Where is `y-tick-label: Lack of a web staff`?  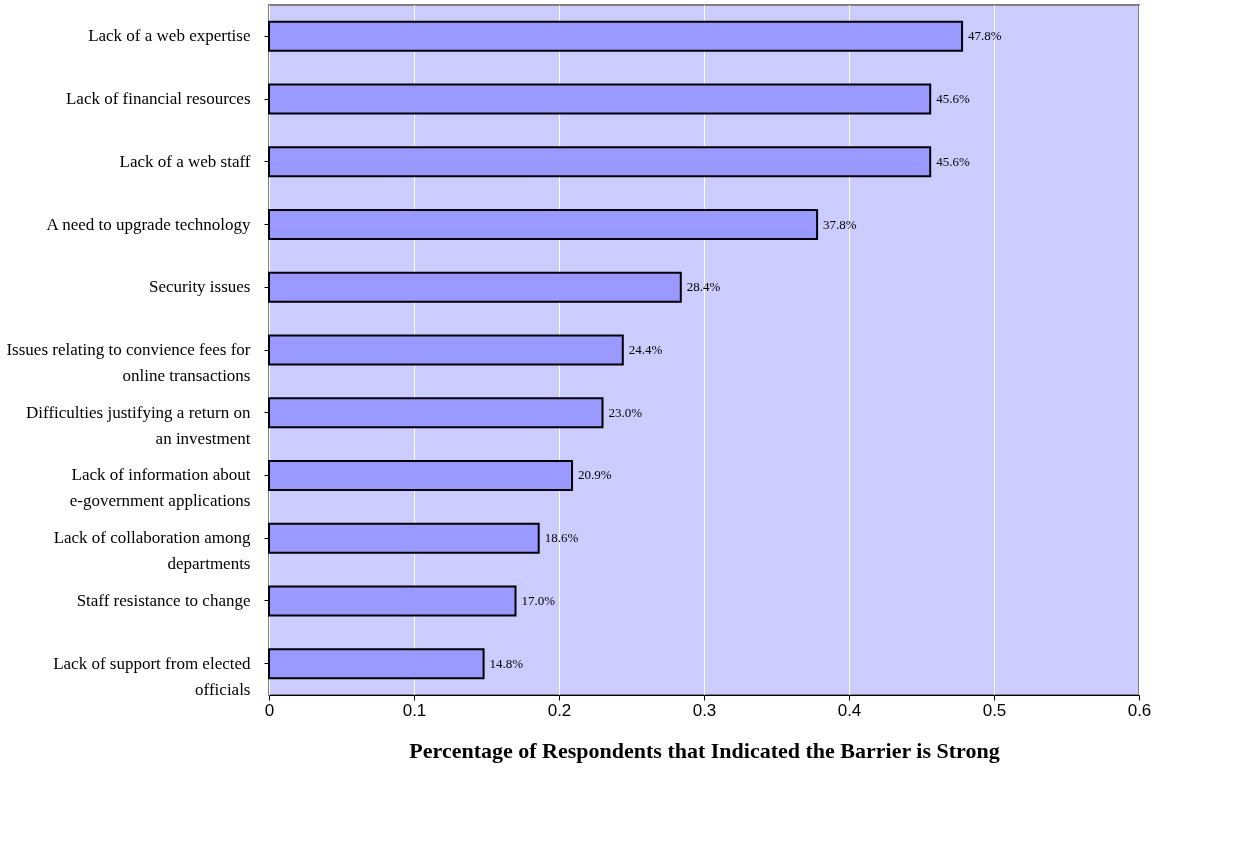
y-tick-label: Lack of a web staff is located at coordinates (185, 161).